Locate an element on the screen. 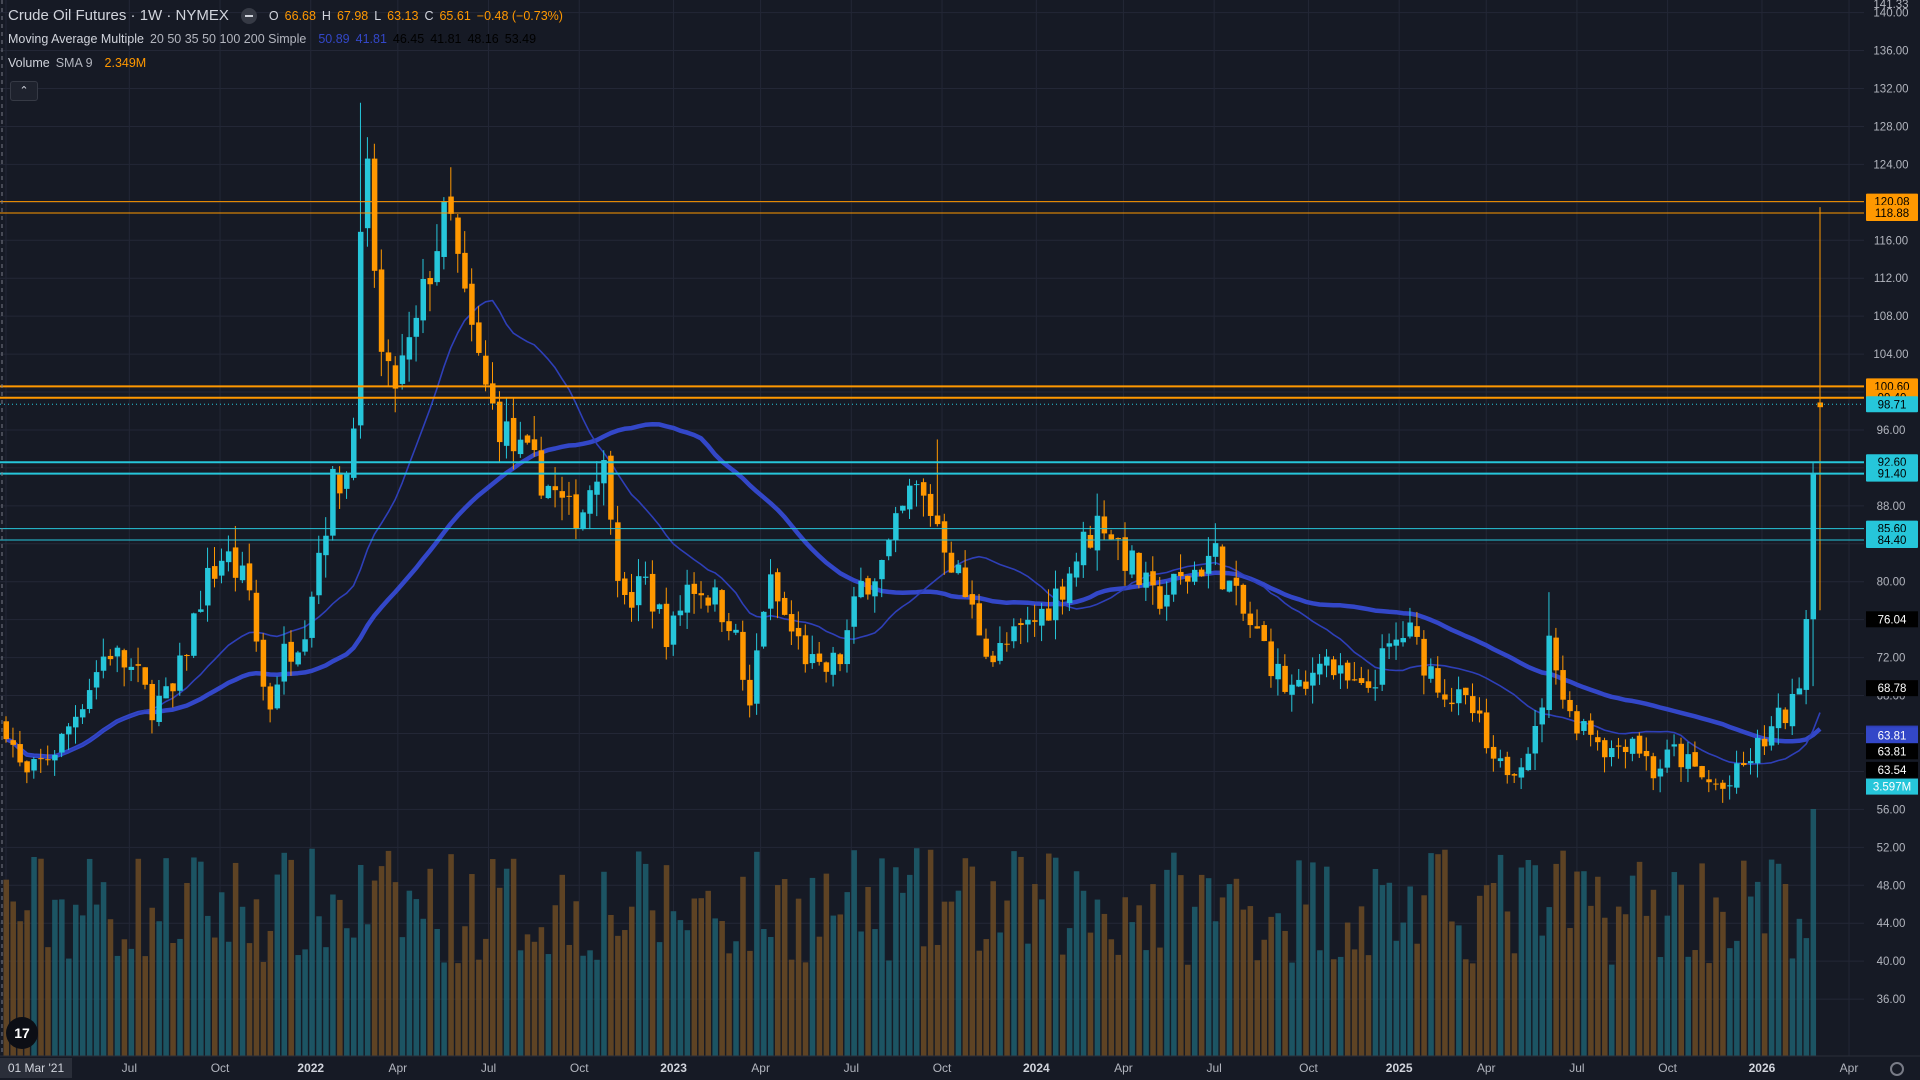 The height and width of the screenshot is (1080, 1920). level-price-badge-label: 98.71 is located at coordinates (1892, 405).